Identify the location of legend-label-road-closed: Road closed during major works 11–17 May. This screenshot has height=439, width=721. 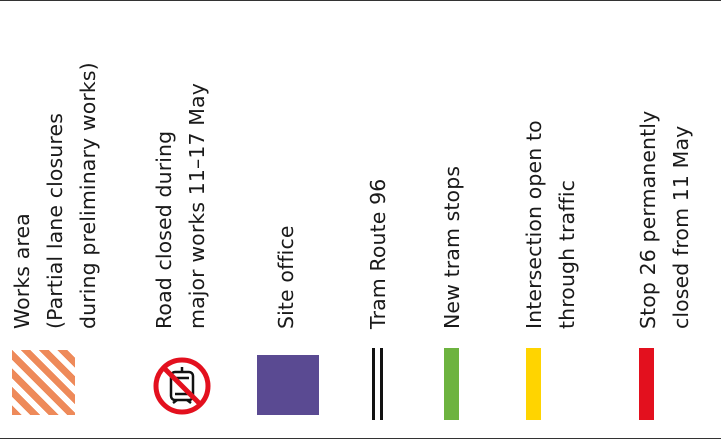
(180, 206).